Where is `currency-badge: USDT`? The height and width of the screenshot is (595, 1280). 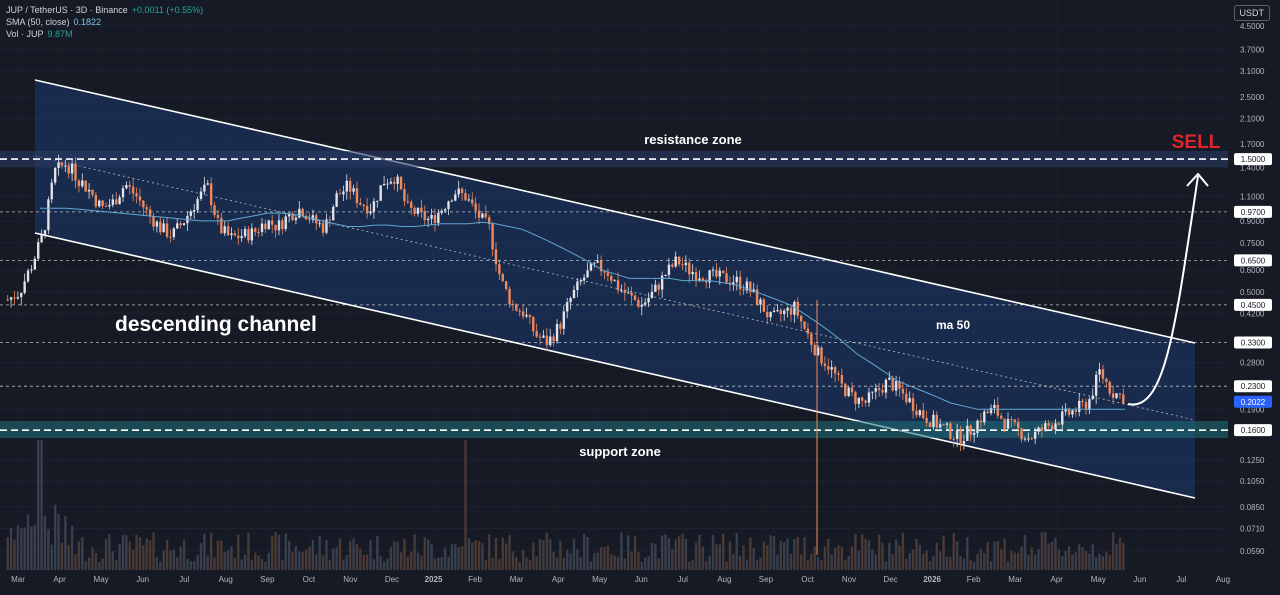 currency-badge: USDT is located at coordinates (1251, 13).